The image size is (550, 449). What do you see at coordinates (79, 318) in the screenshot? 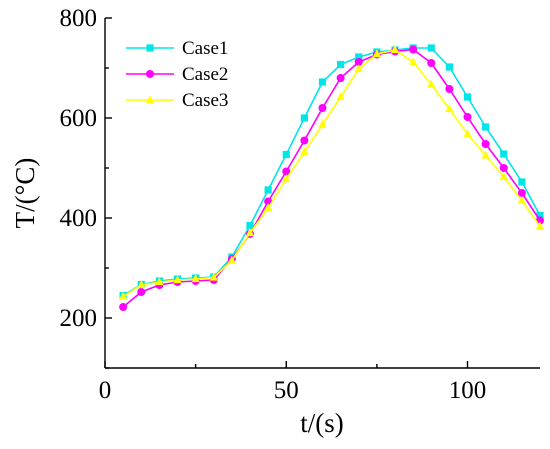
I see `y-tick-label: 200` at bounding box center [79, 318].